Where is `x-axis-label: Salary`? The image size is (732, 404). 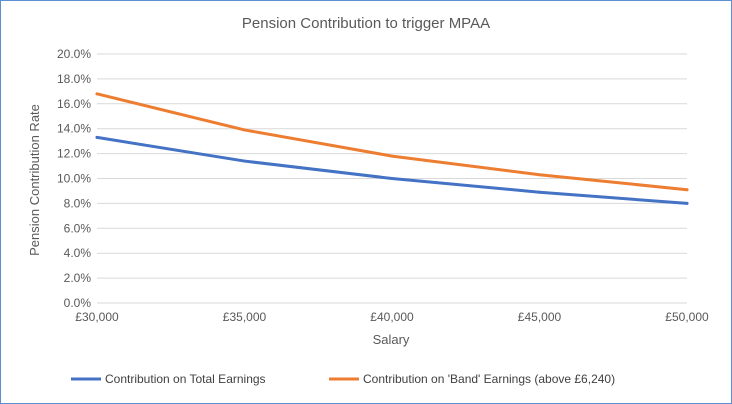 x-axis-label: Salary is located at coordinates (391, 339).